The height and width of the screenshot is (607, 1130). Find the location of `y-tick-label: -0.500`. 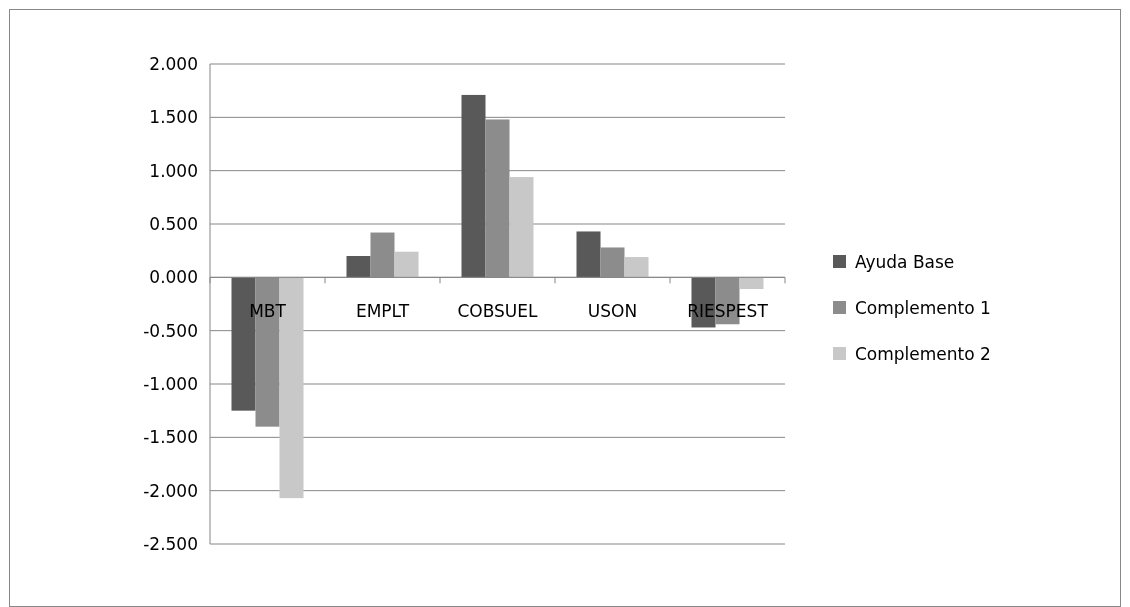

y-tick-label: -0.500 is located at coordinates (170, 330).